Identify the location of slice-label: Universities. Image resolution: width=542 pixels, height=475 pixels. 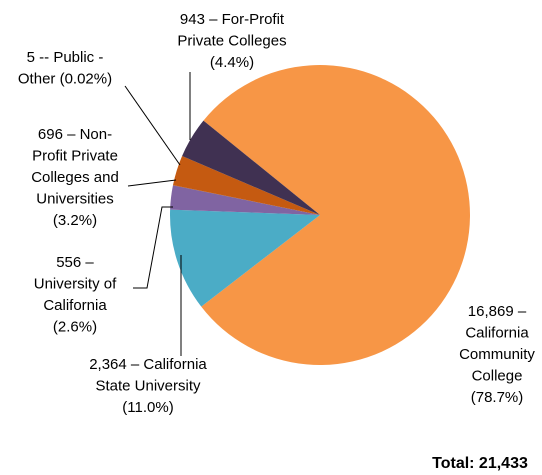
(75, 198).